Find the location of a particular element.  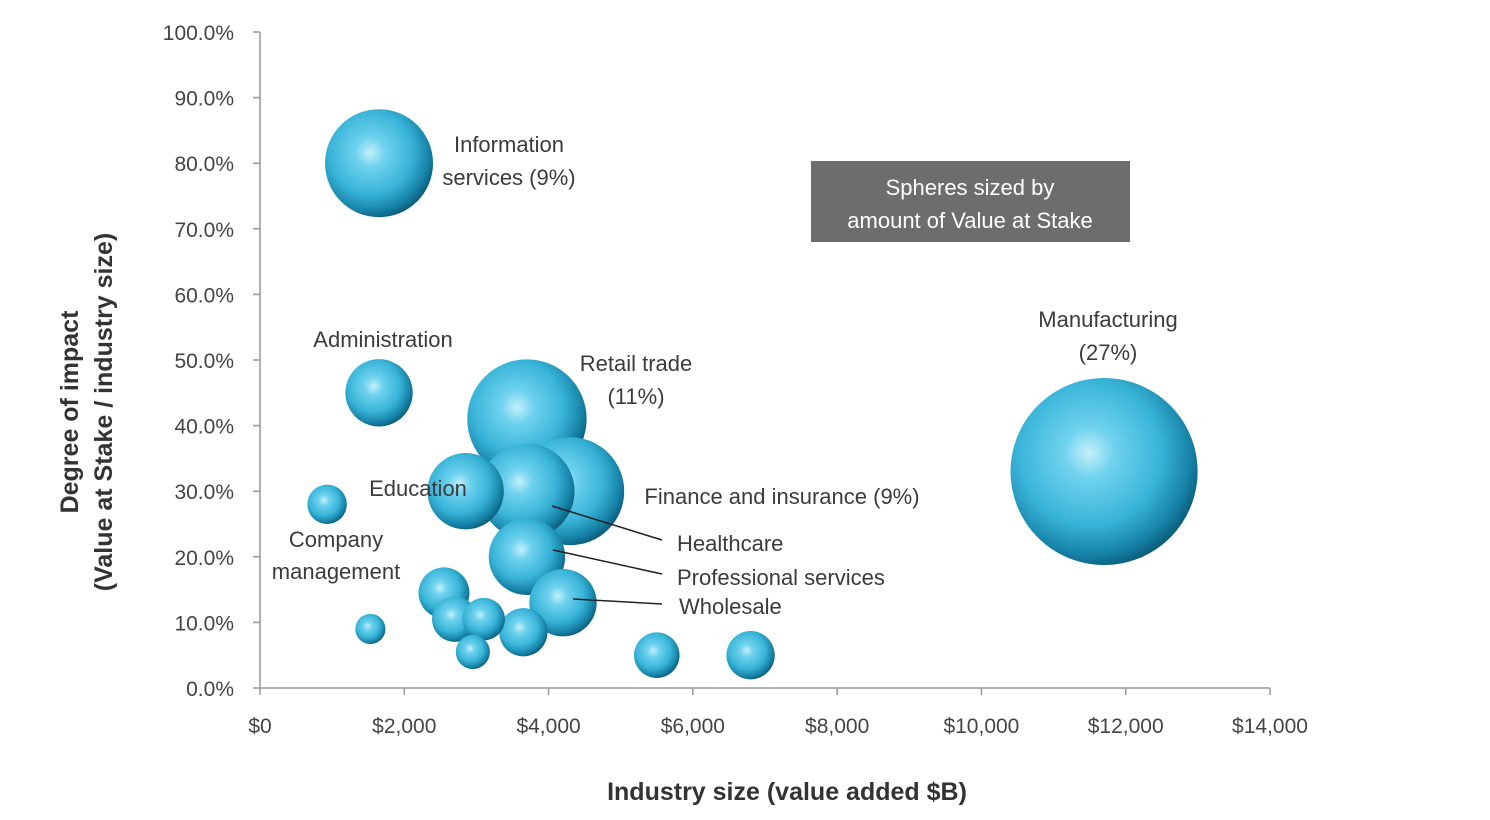

label-education-line-1: Education is located at coordinates (418, 488).